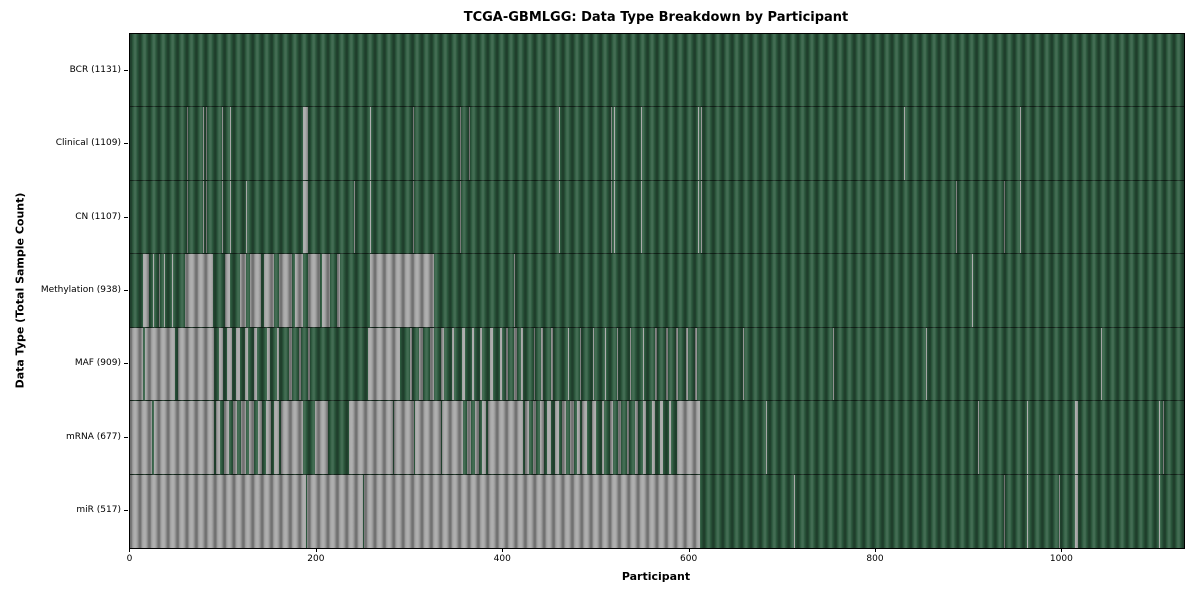 The height and width of the screenshot is (600, 1200). What do you see at coordinates (98, 510) in the screenshot?
I see `y-tick-label-miR: miR (517)` at bounding box center [98, 510].